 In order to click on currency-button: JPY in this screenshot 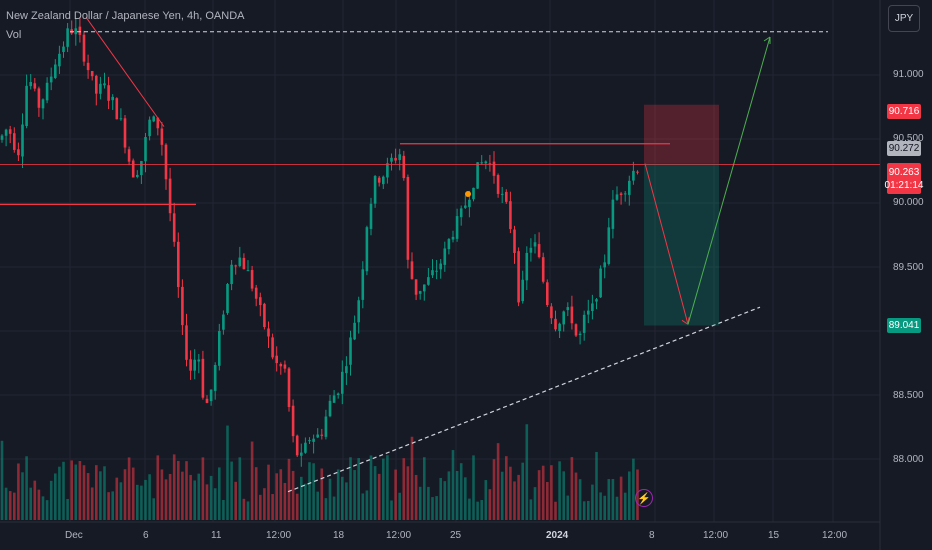, I will do `click(904, 18)`.